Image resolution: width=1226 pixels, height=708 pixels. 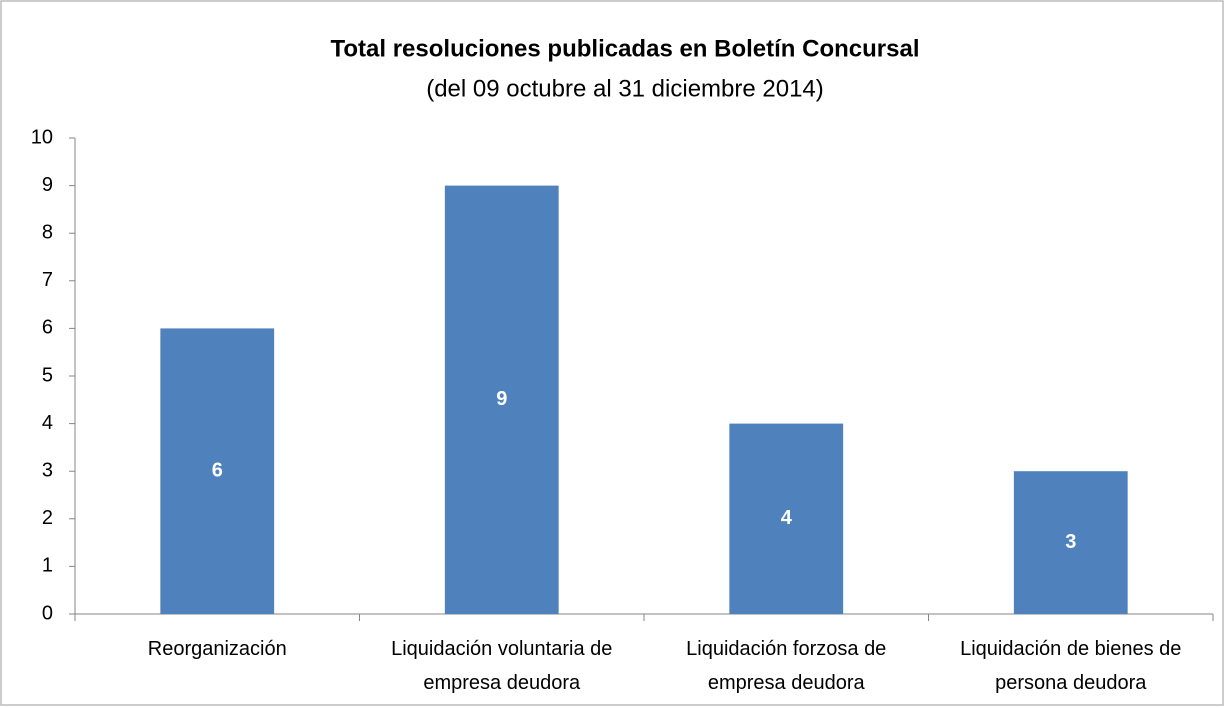 I want to click on data-label: 4, so click(x=787, y=518).